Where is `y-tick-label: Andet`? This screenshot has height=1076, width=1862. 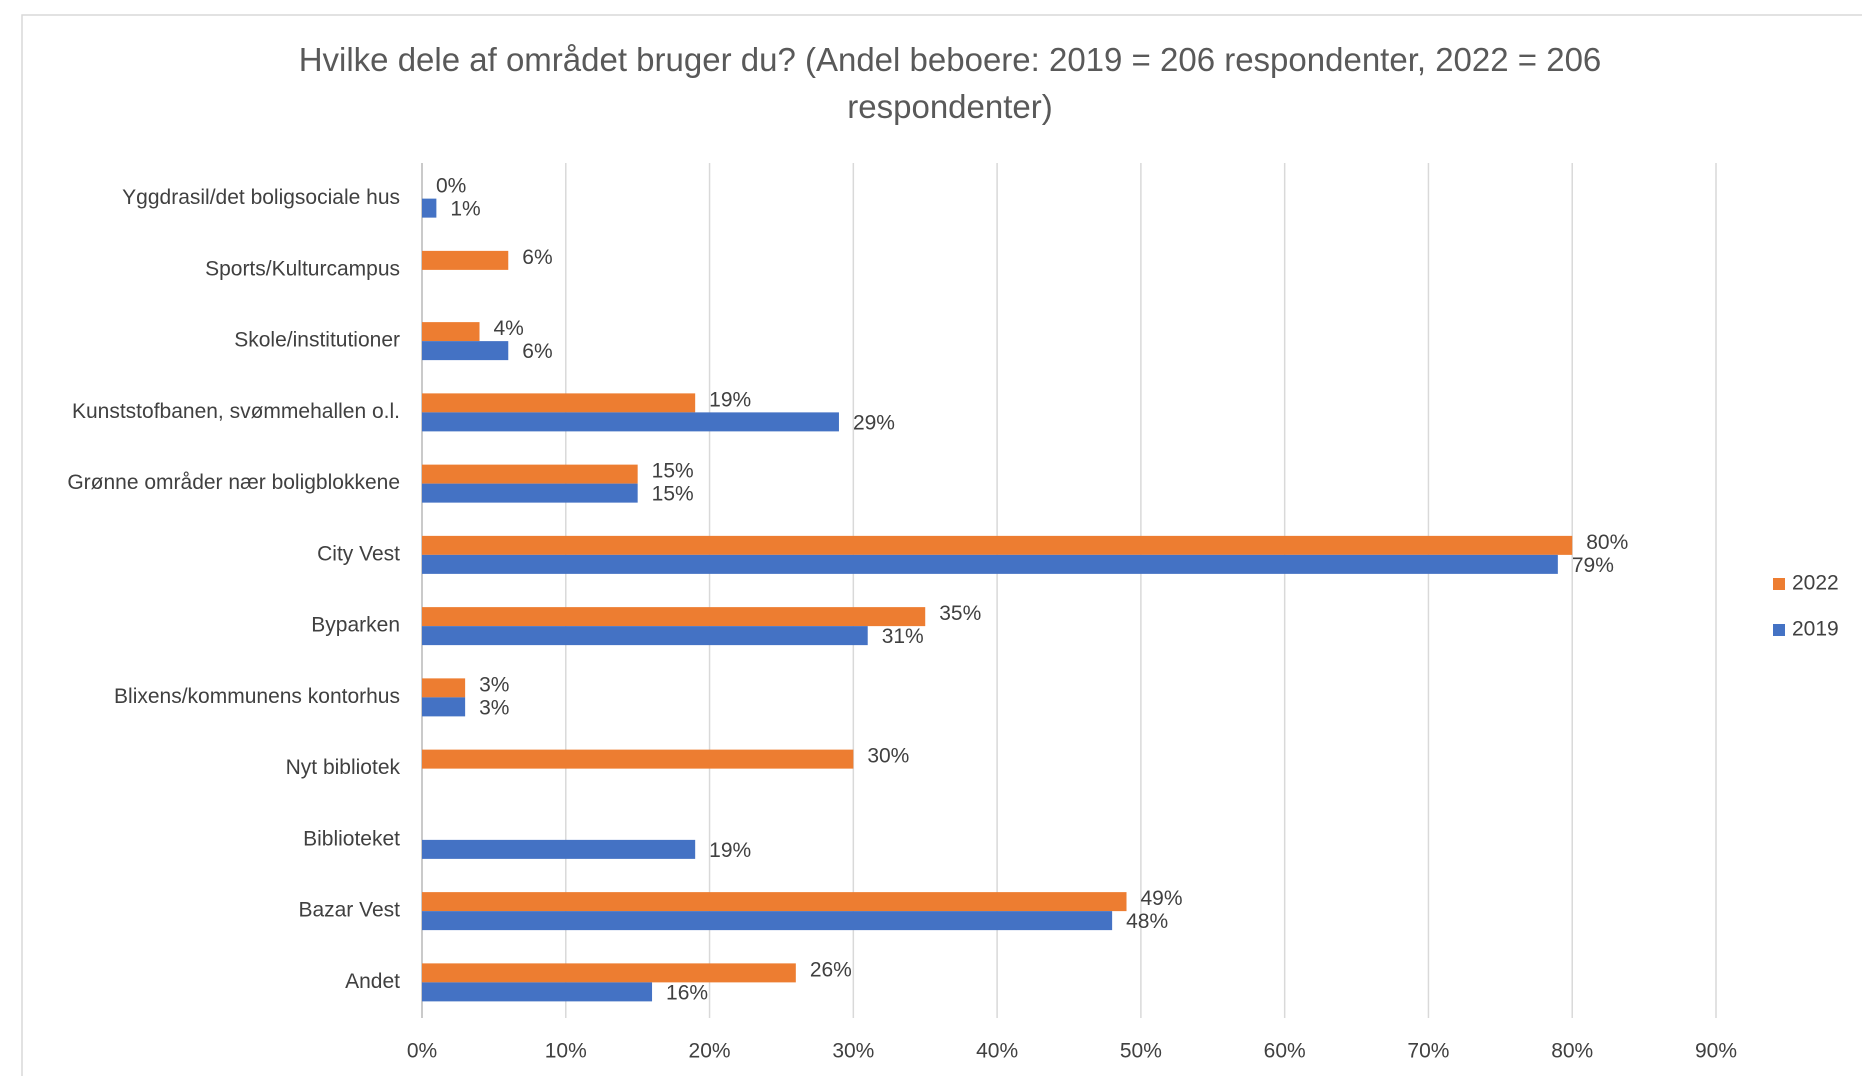
y-tick-label: Andet is located at coordinates (372, 981).